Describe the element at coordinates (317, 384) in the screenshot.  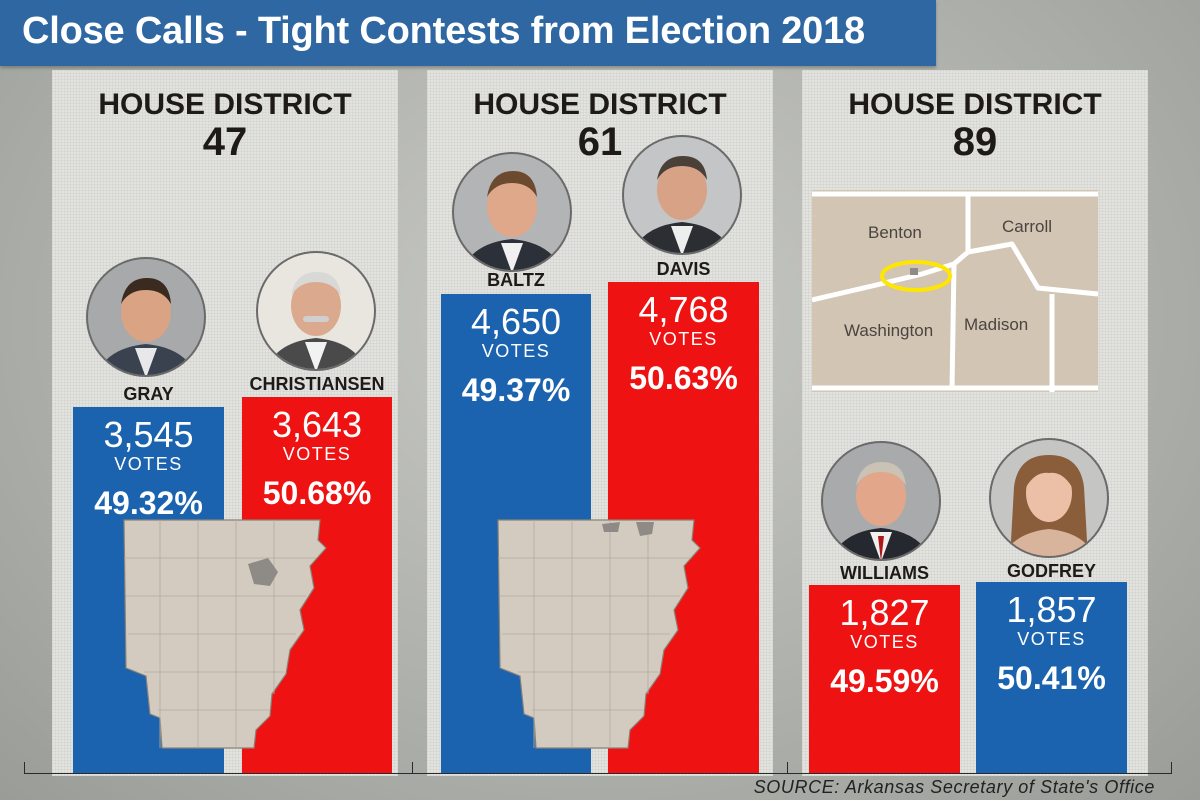
I see `candidate-name-christiansen: CHRISTIANSEN` at that location.